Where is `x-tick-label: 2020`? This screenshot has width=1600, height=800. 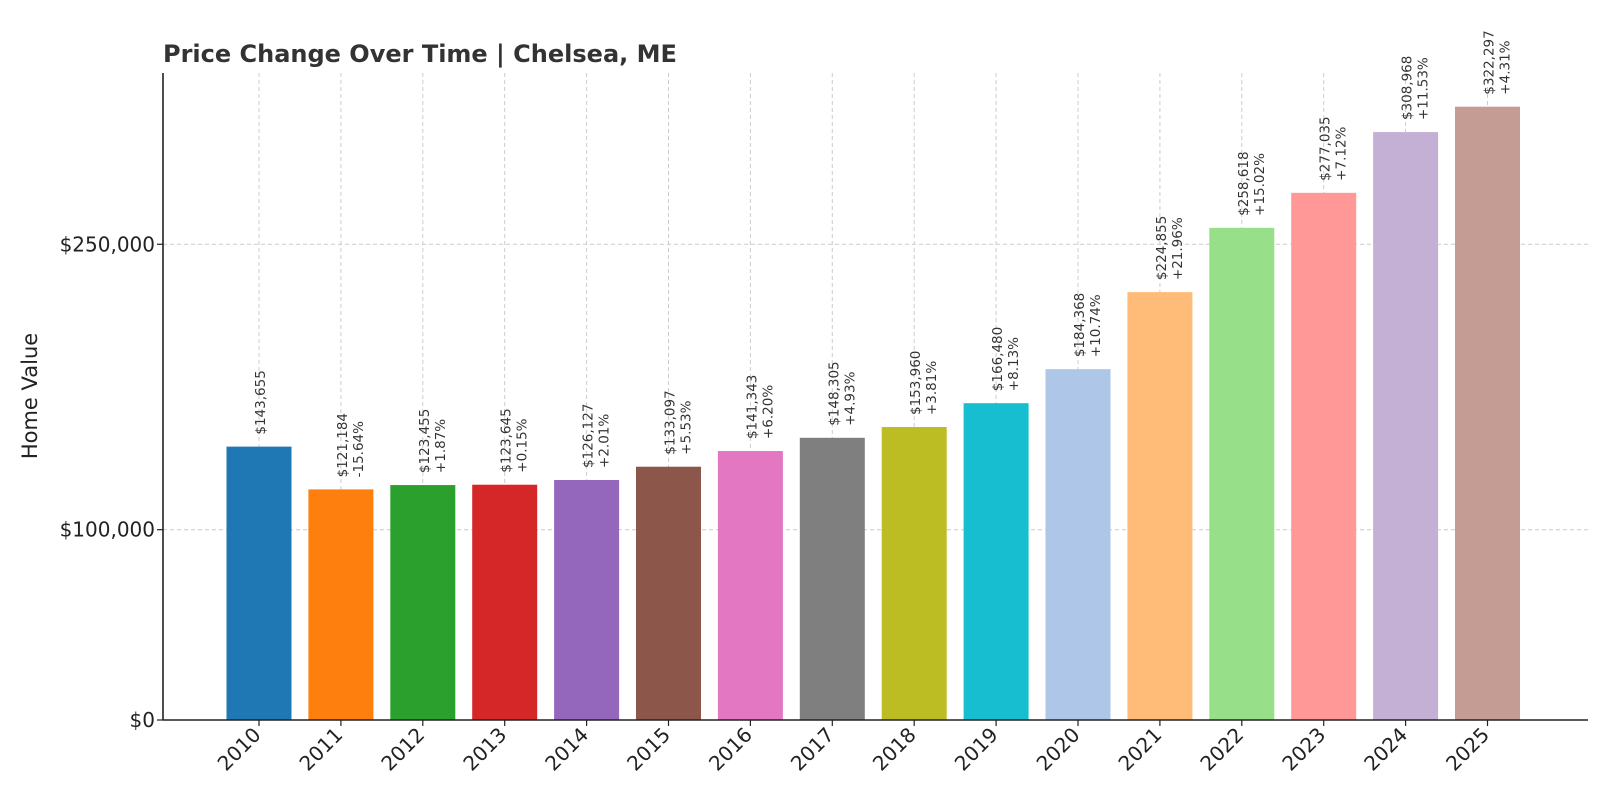 x-tick-label: 2020 is located at coordinates (1058, 749).